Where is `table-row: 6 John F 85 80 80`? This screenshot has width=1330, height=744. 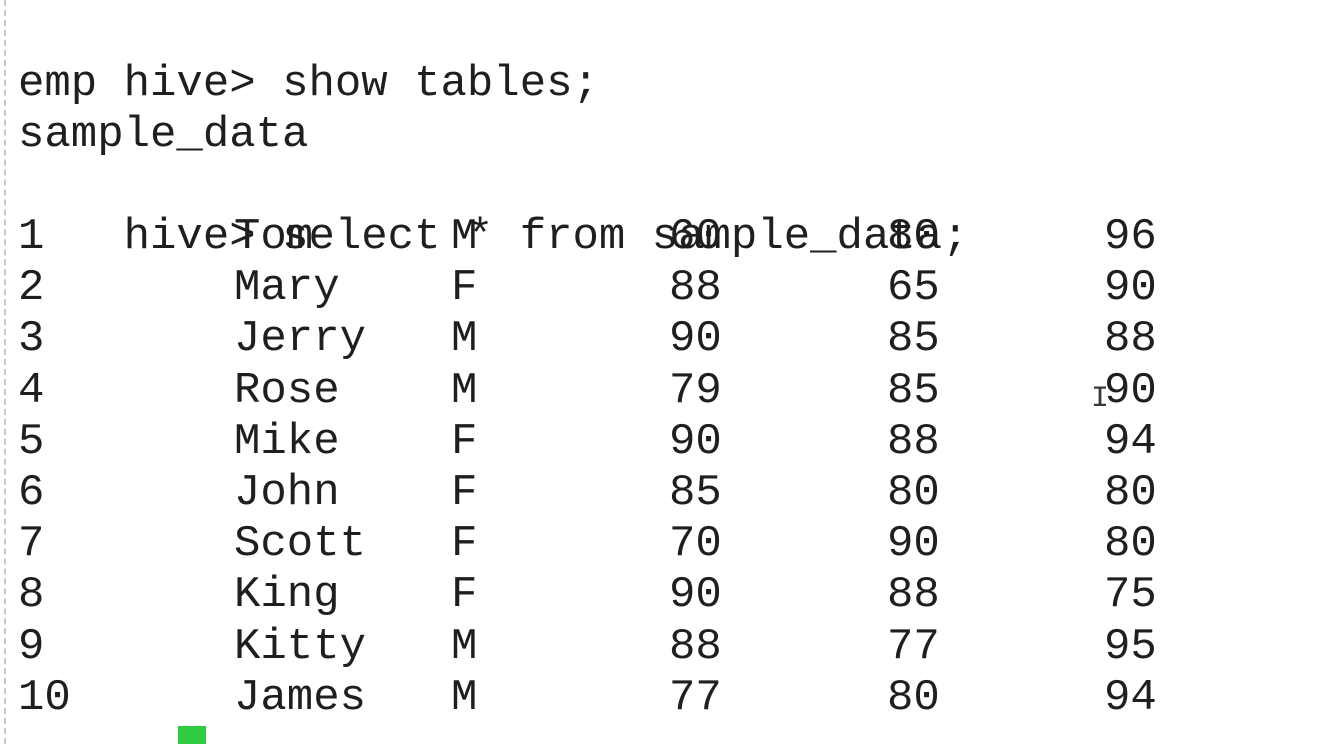
table-row: 6 John F 85 80 80 is located at coordinates (668, 493).